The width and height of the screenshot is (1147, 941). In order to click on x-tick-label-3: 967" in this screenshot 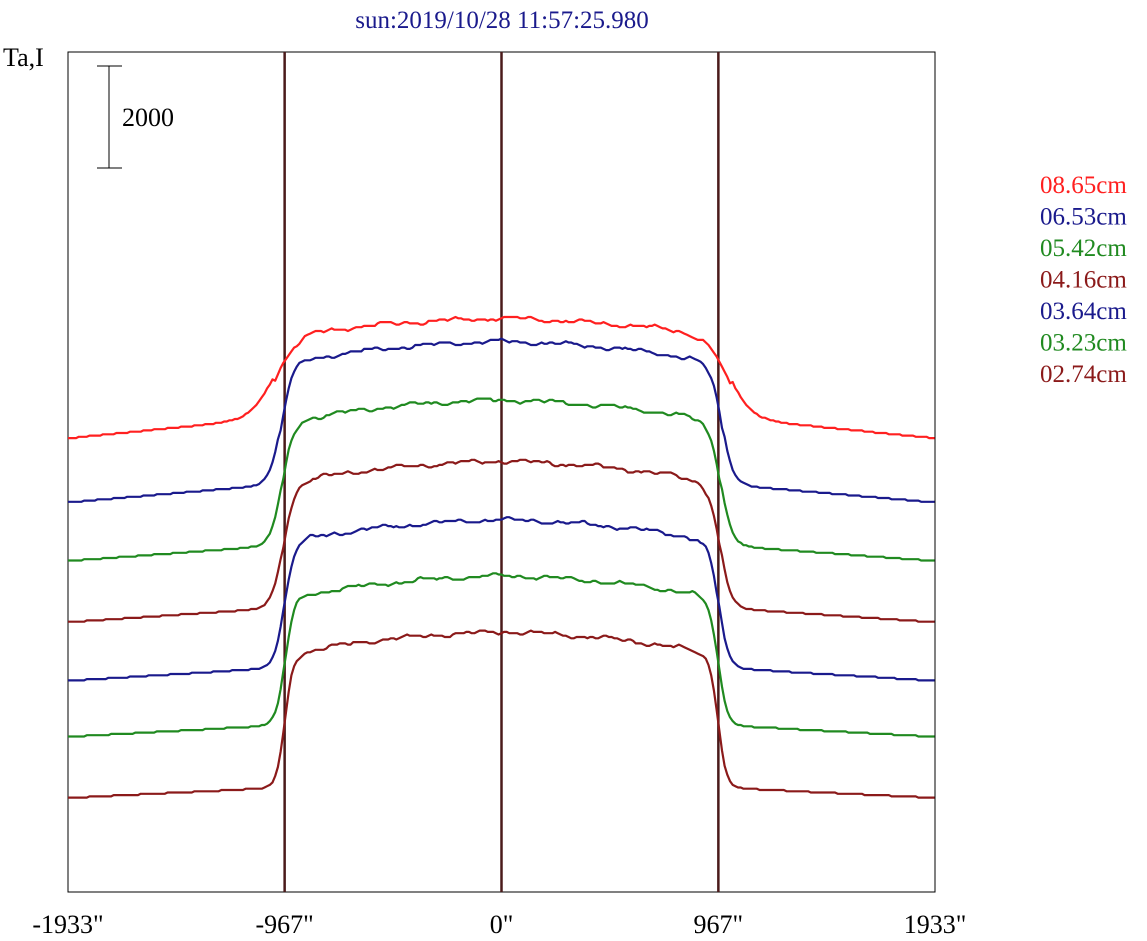, I will do `click(719, 924)`.